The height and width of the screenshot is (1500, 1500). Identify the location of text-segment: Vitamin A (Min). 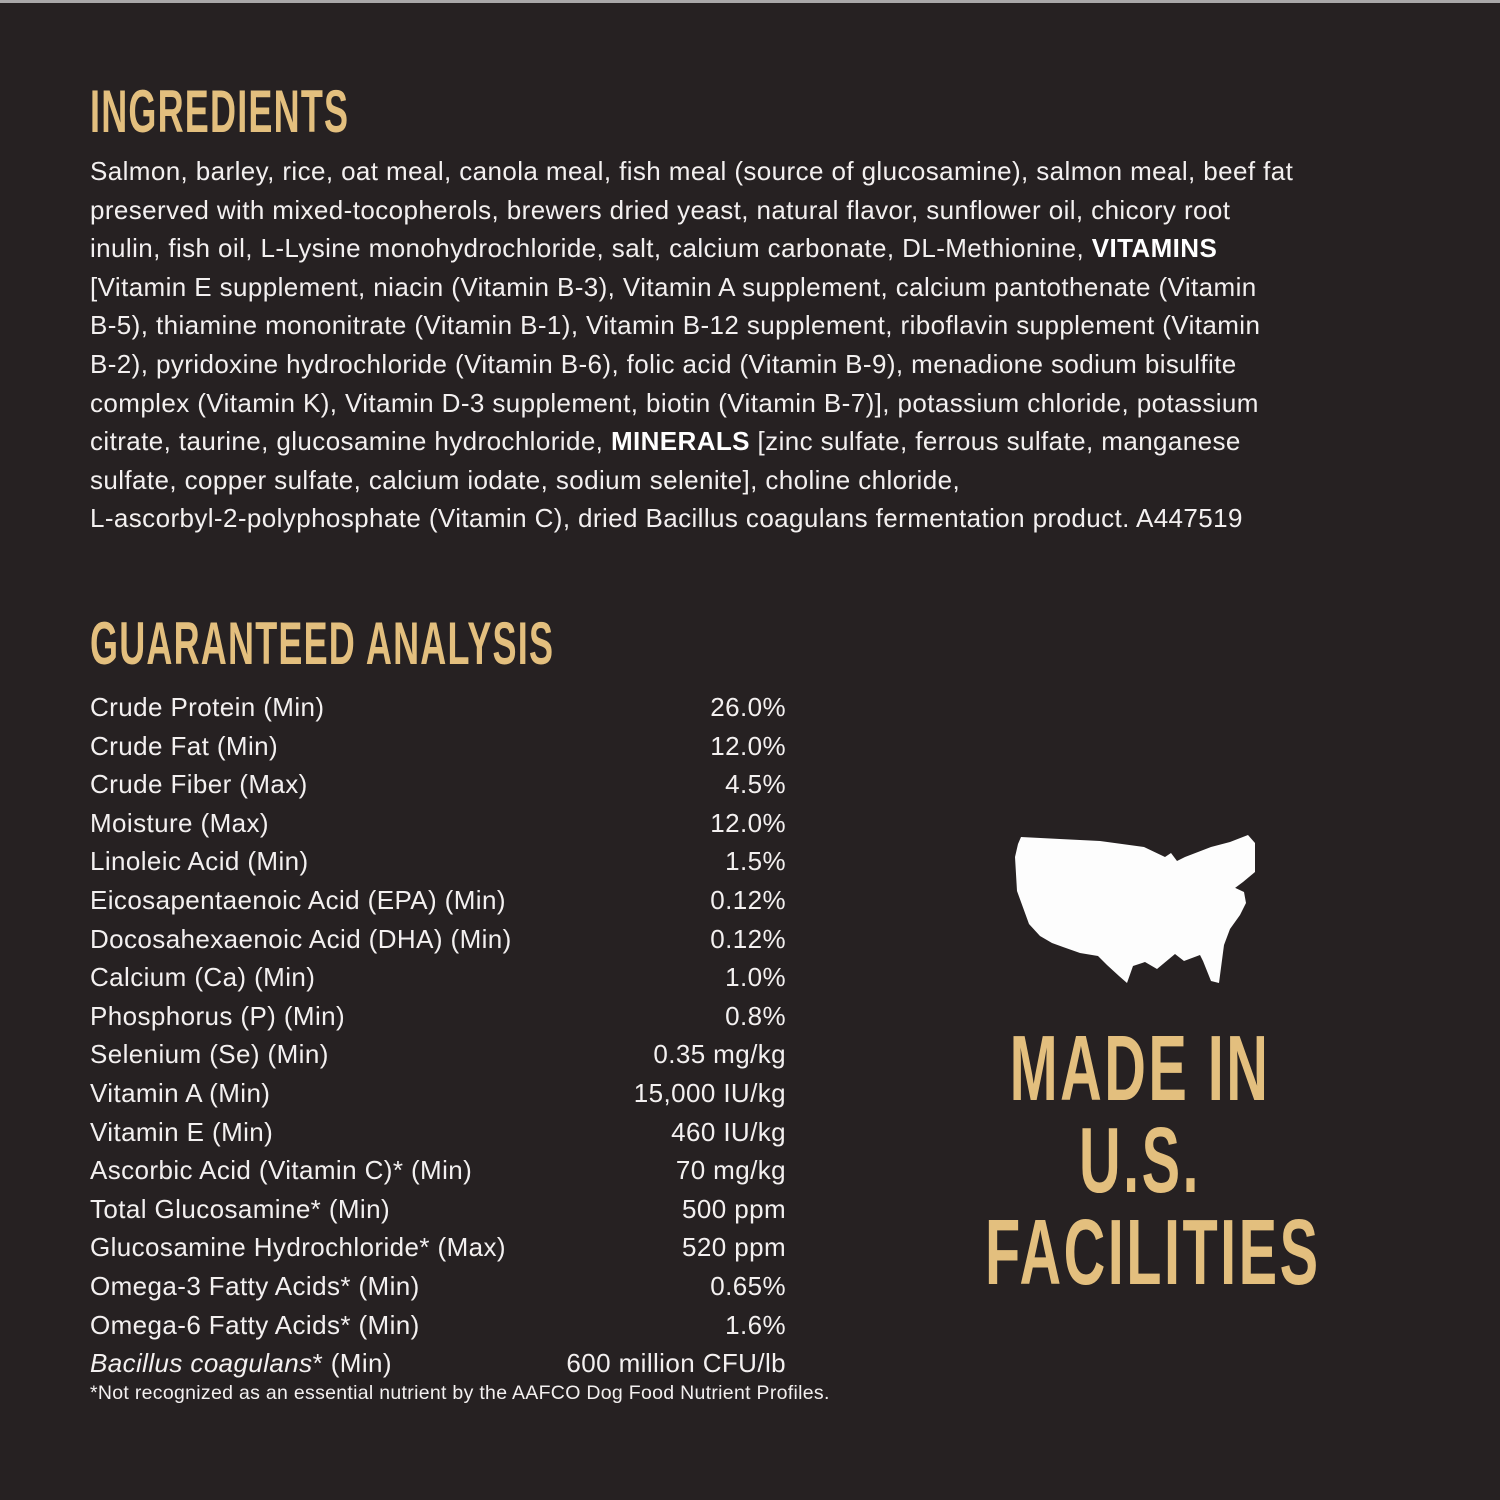
(180, 1092).